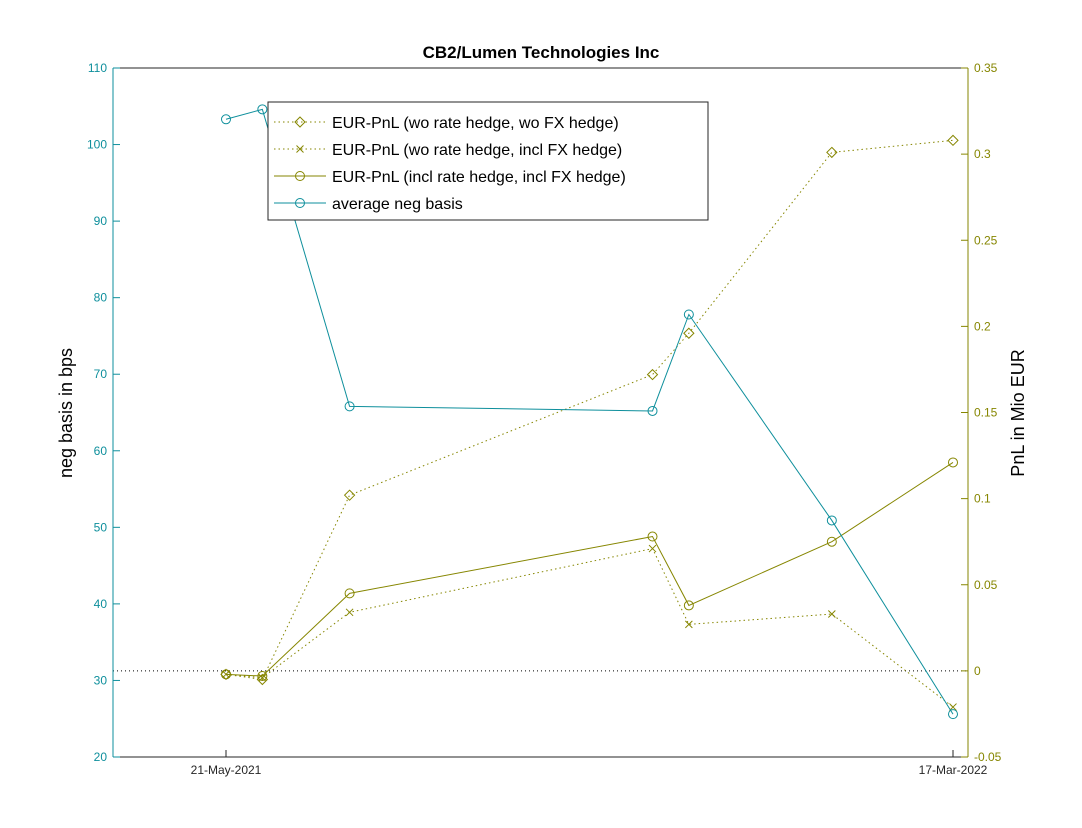  I want to click on y-left-tick-label: 50, so click(101, 527).